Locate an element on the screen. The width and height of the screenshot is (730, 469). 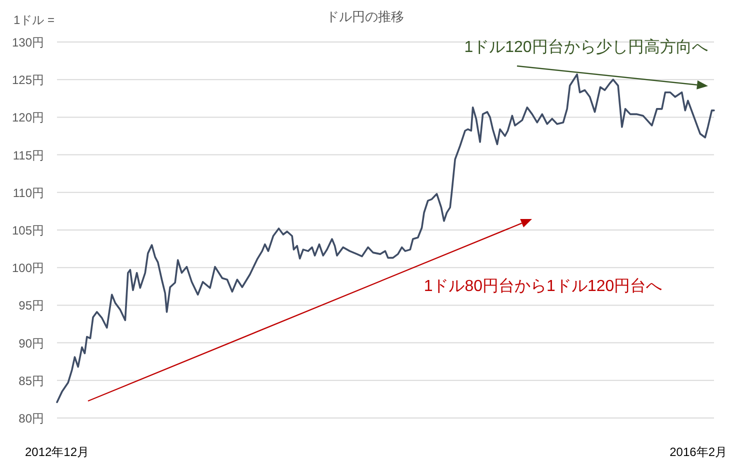
y-tick-label: 95円 is located at coordinates (31, 305).